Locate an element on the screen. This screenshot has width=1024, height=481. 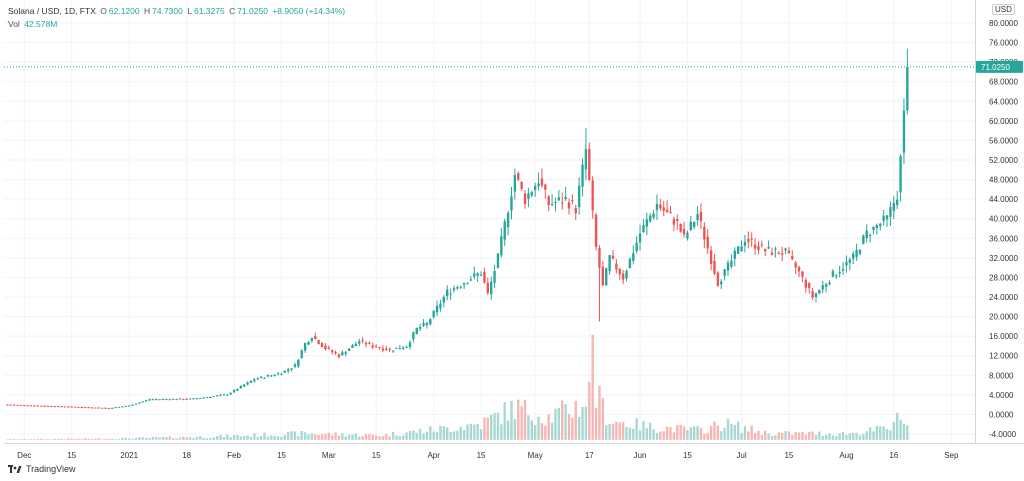
tradingview-logo: TradingView is located at coordinates (42, 469).